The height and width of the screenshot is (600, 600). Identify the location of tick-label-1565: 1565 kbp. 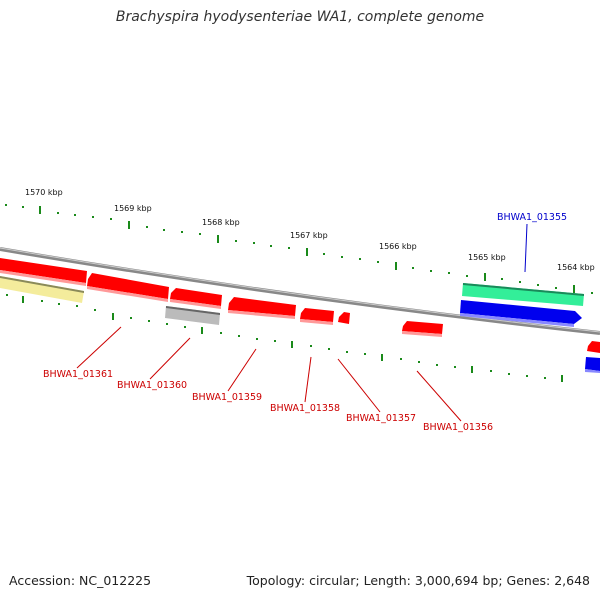
(487, 257).